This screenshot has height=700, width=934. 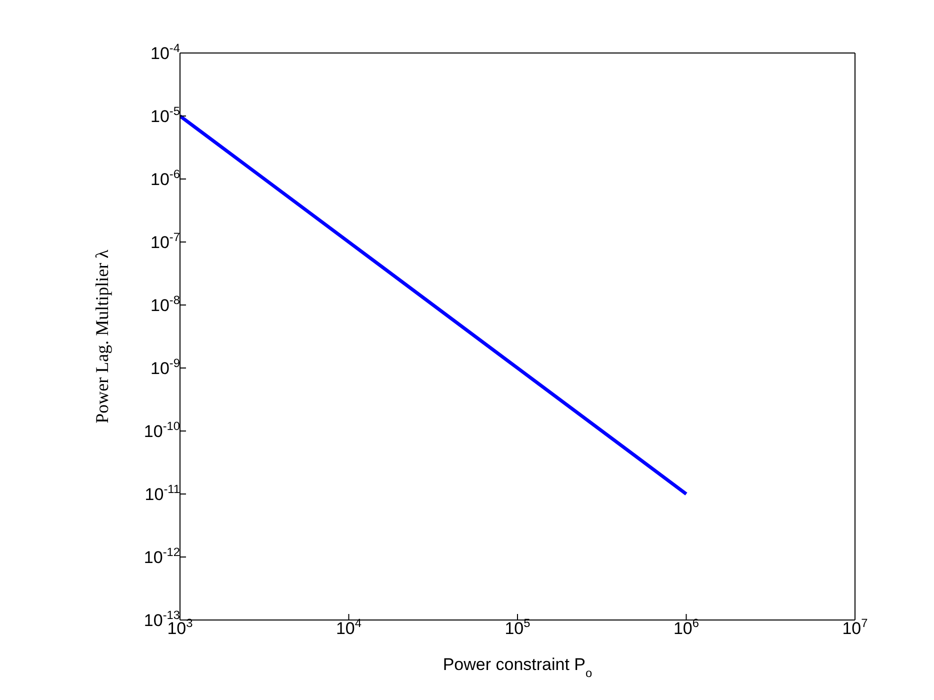 I want to click on y-tick-label: 10$^{-7}$, so click(x=165, y=241).